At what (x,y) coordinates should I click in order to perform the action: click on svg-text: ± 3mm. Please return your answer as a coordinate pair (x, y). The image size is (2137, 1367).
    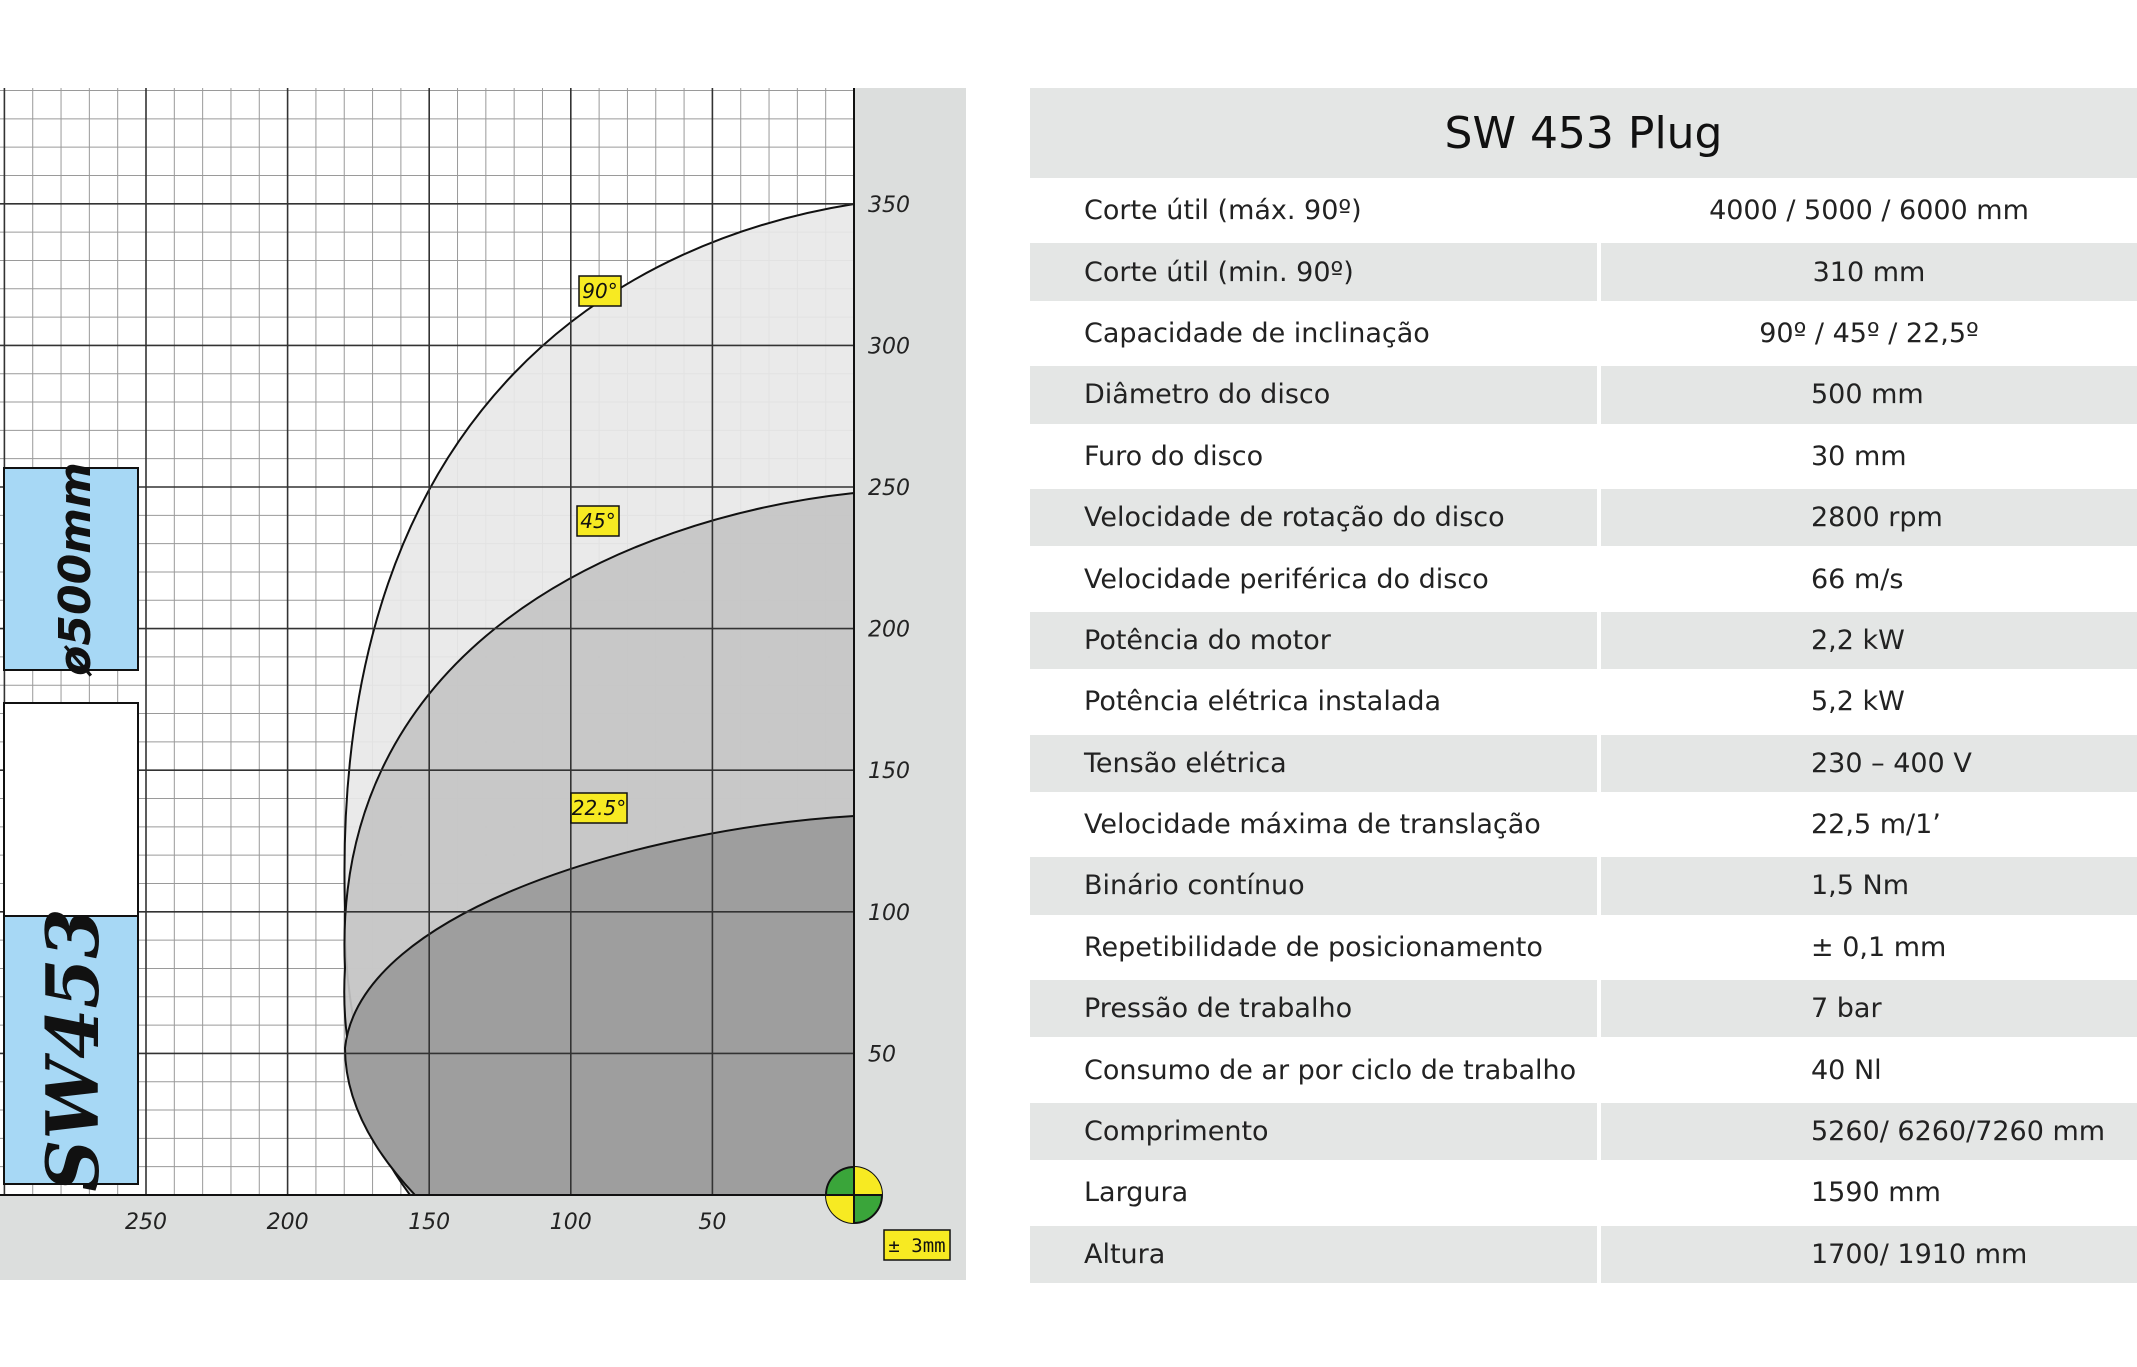
    Looking at the image, I should click on (916, 1246).